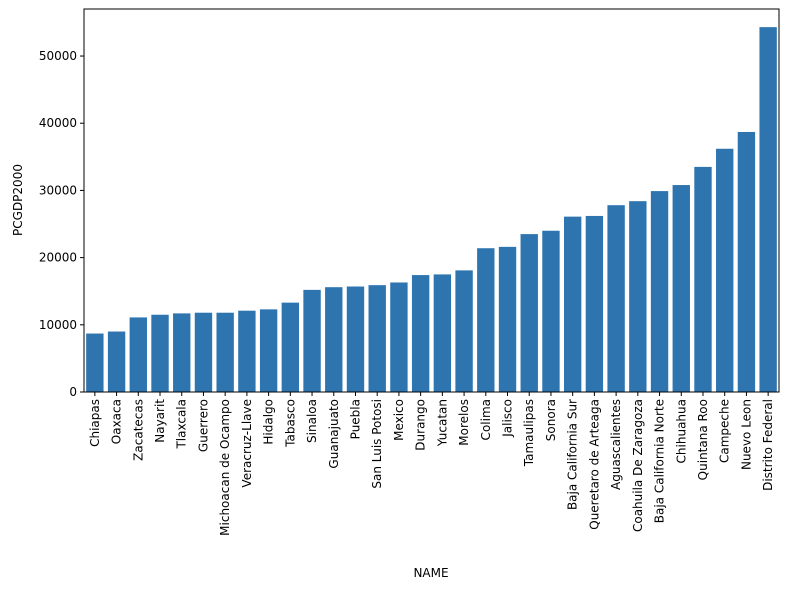 The height and width of the screenshot is (590, 790). I want to click on y-tick-label: 50000, so click(58, 56).